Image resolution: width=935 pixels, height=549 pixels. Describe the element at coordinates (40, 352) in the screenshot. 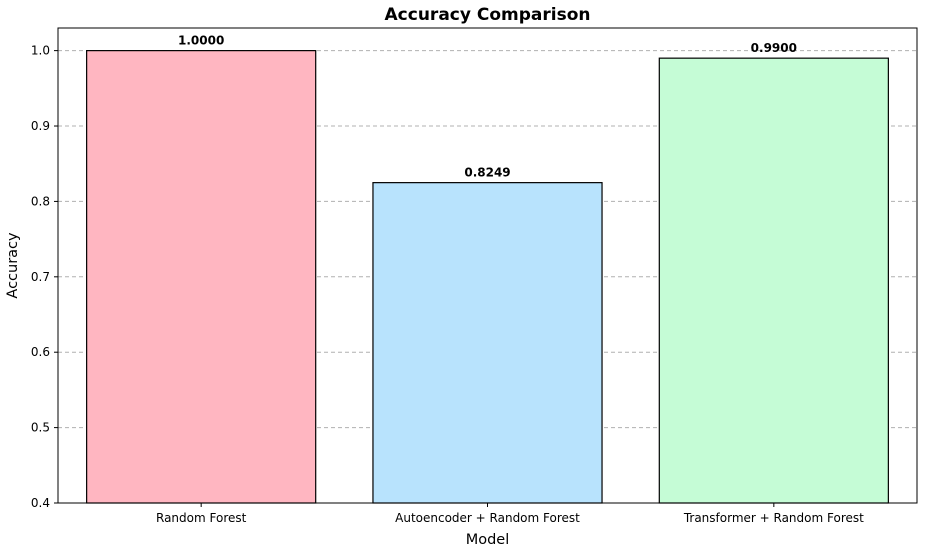

I see `y-tick-label: 0.6` at that location.